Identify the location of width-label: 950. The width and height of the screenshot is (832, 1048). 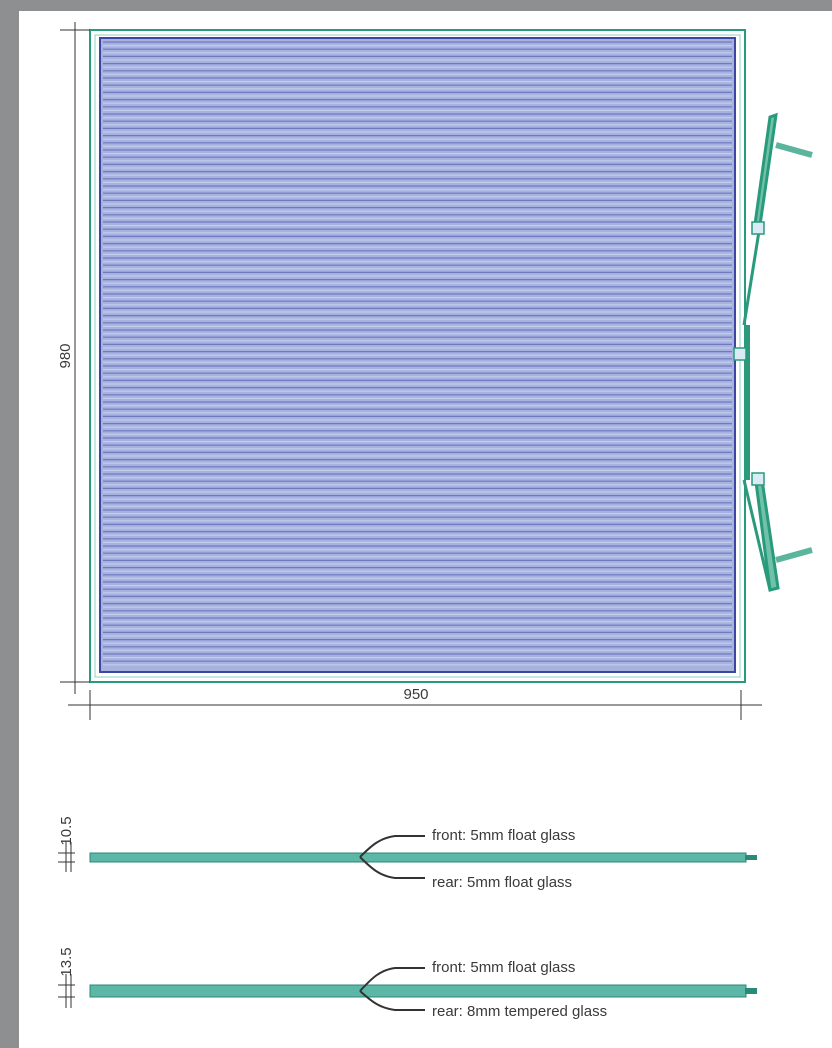
(415, 694).